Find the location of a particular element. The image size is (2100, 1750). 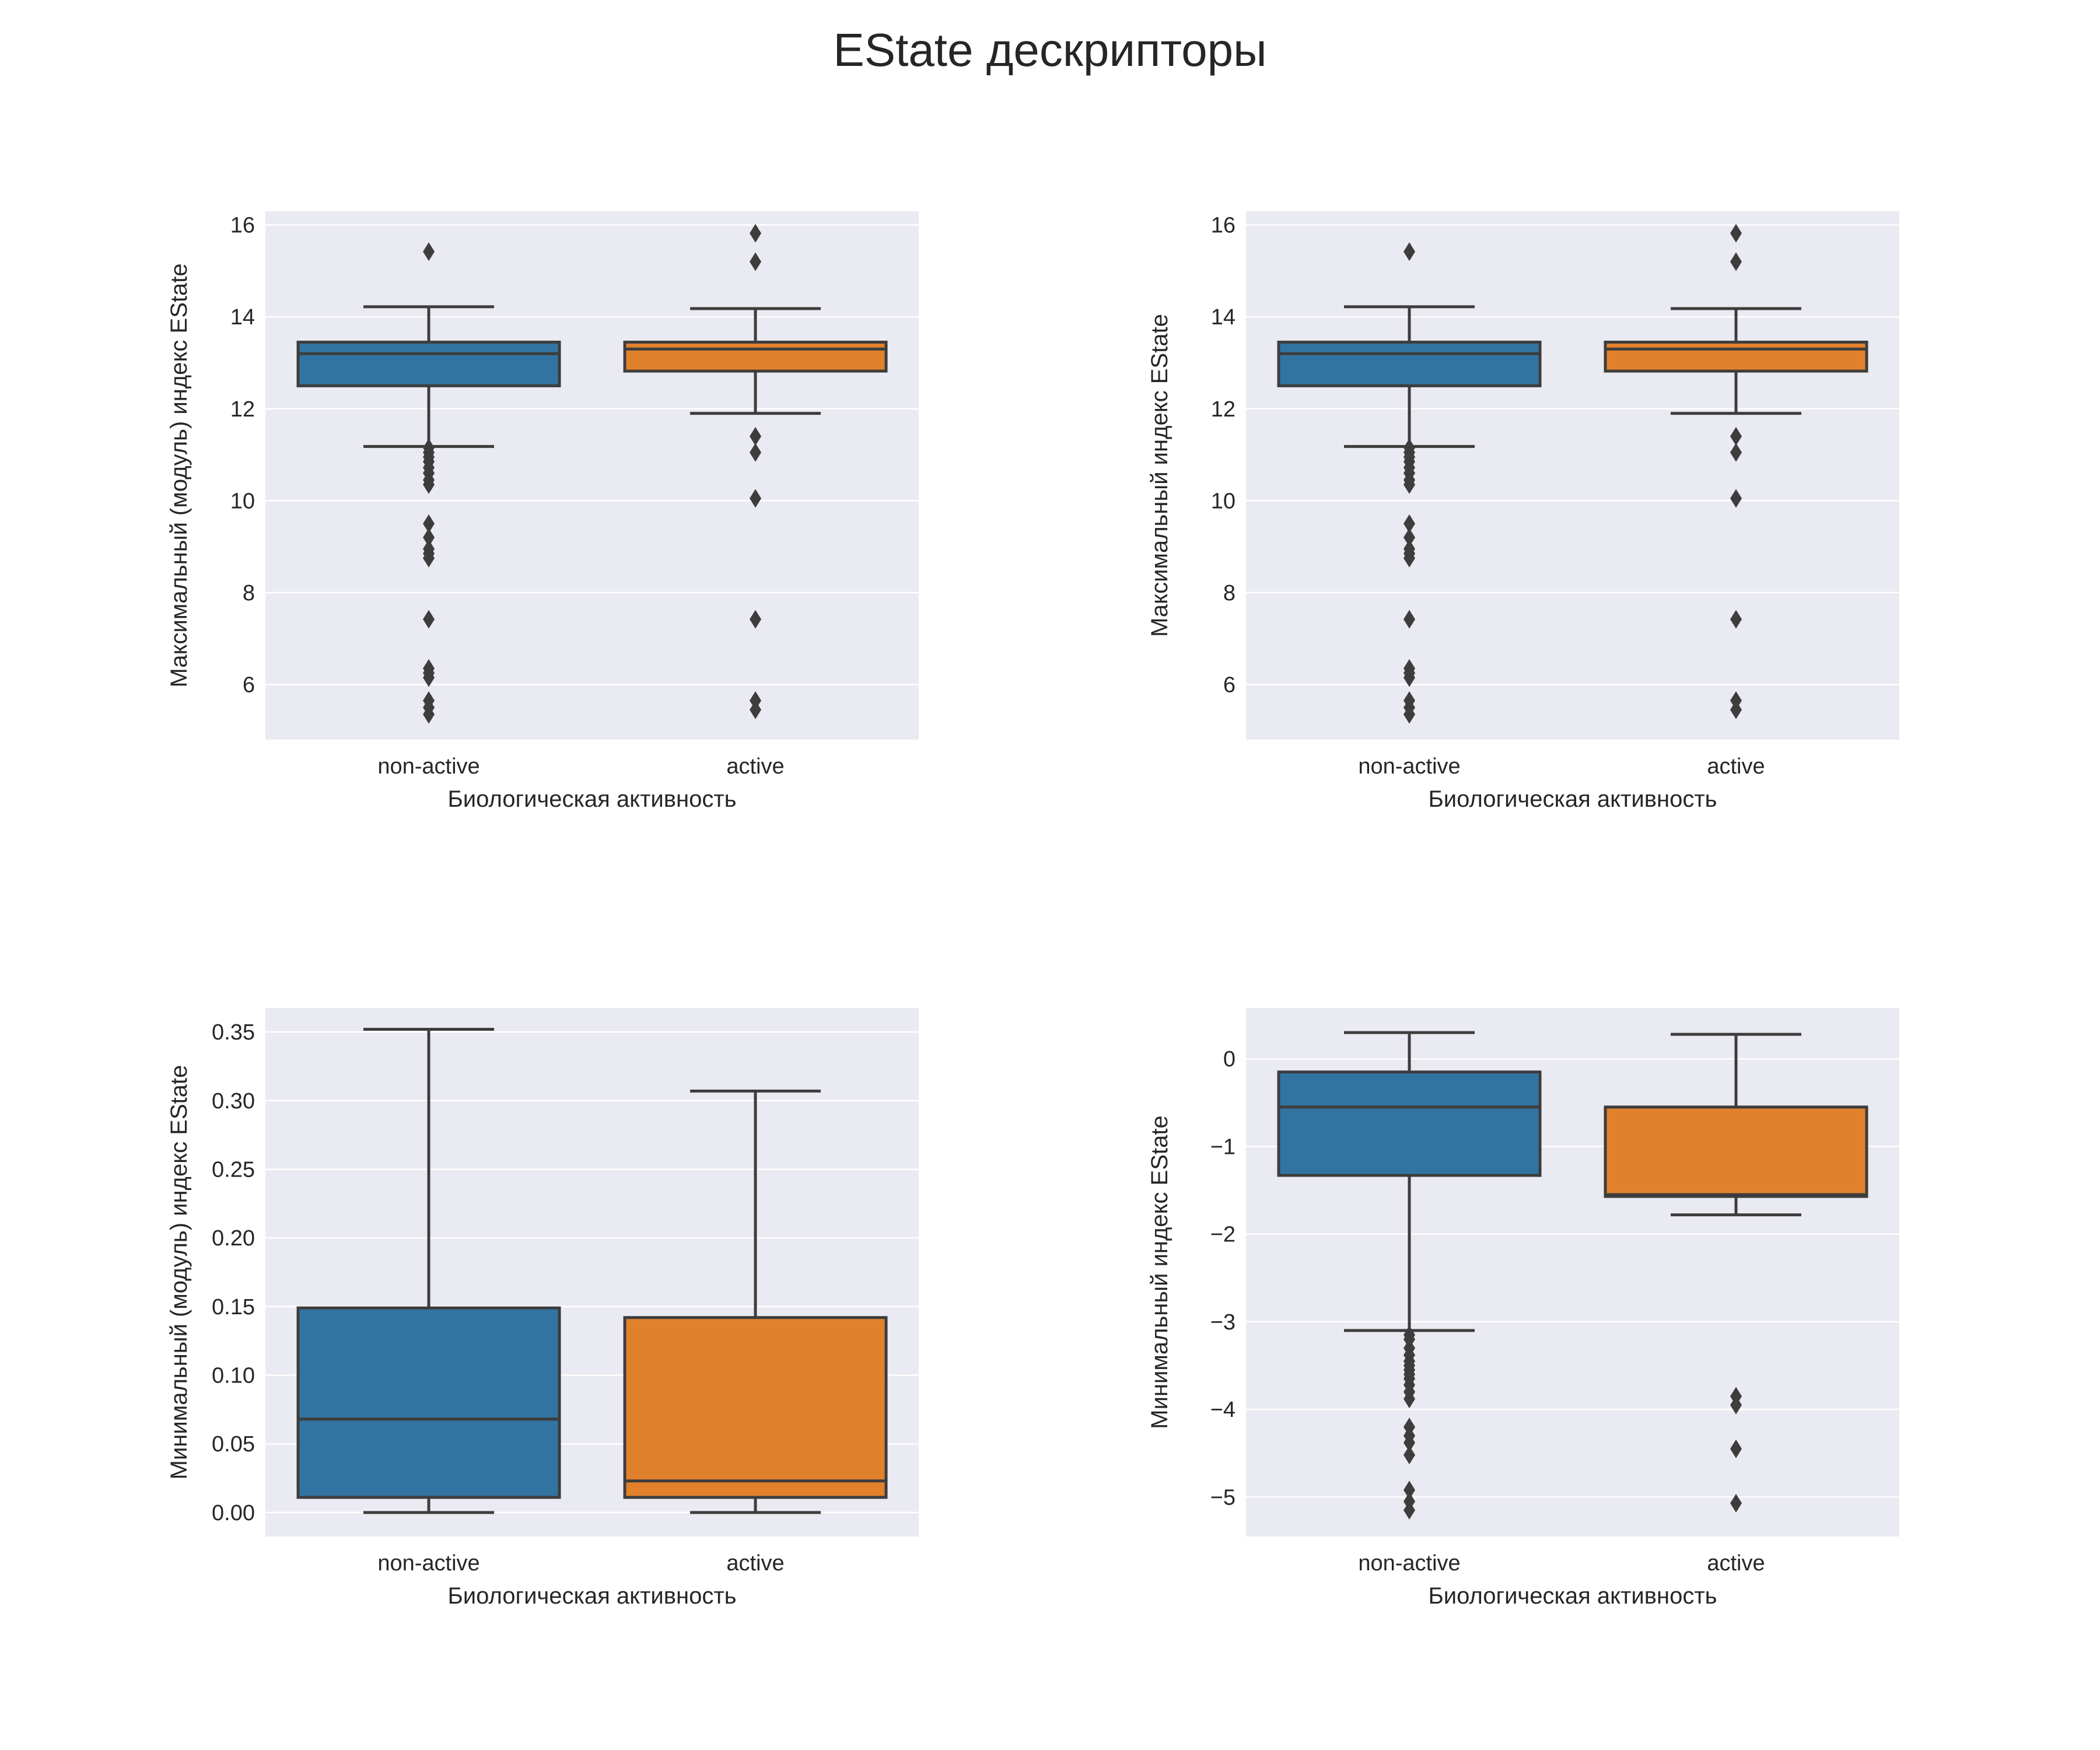

y-tick-label: −4 is located at coordinates (1223, 1410).